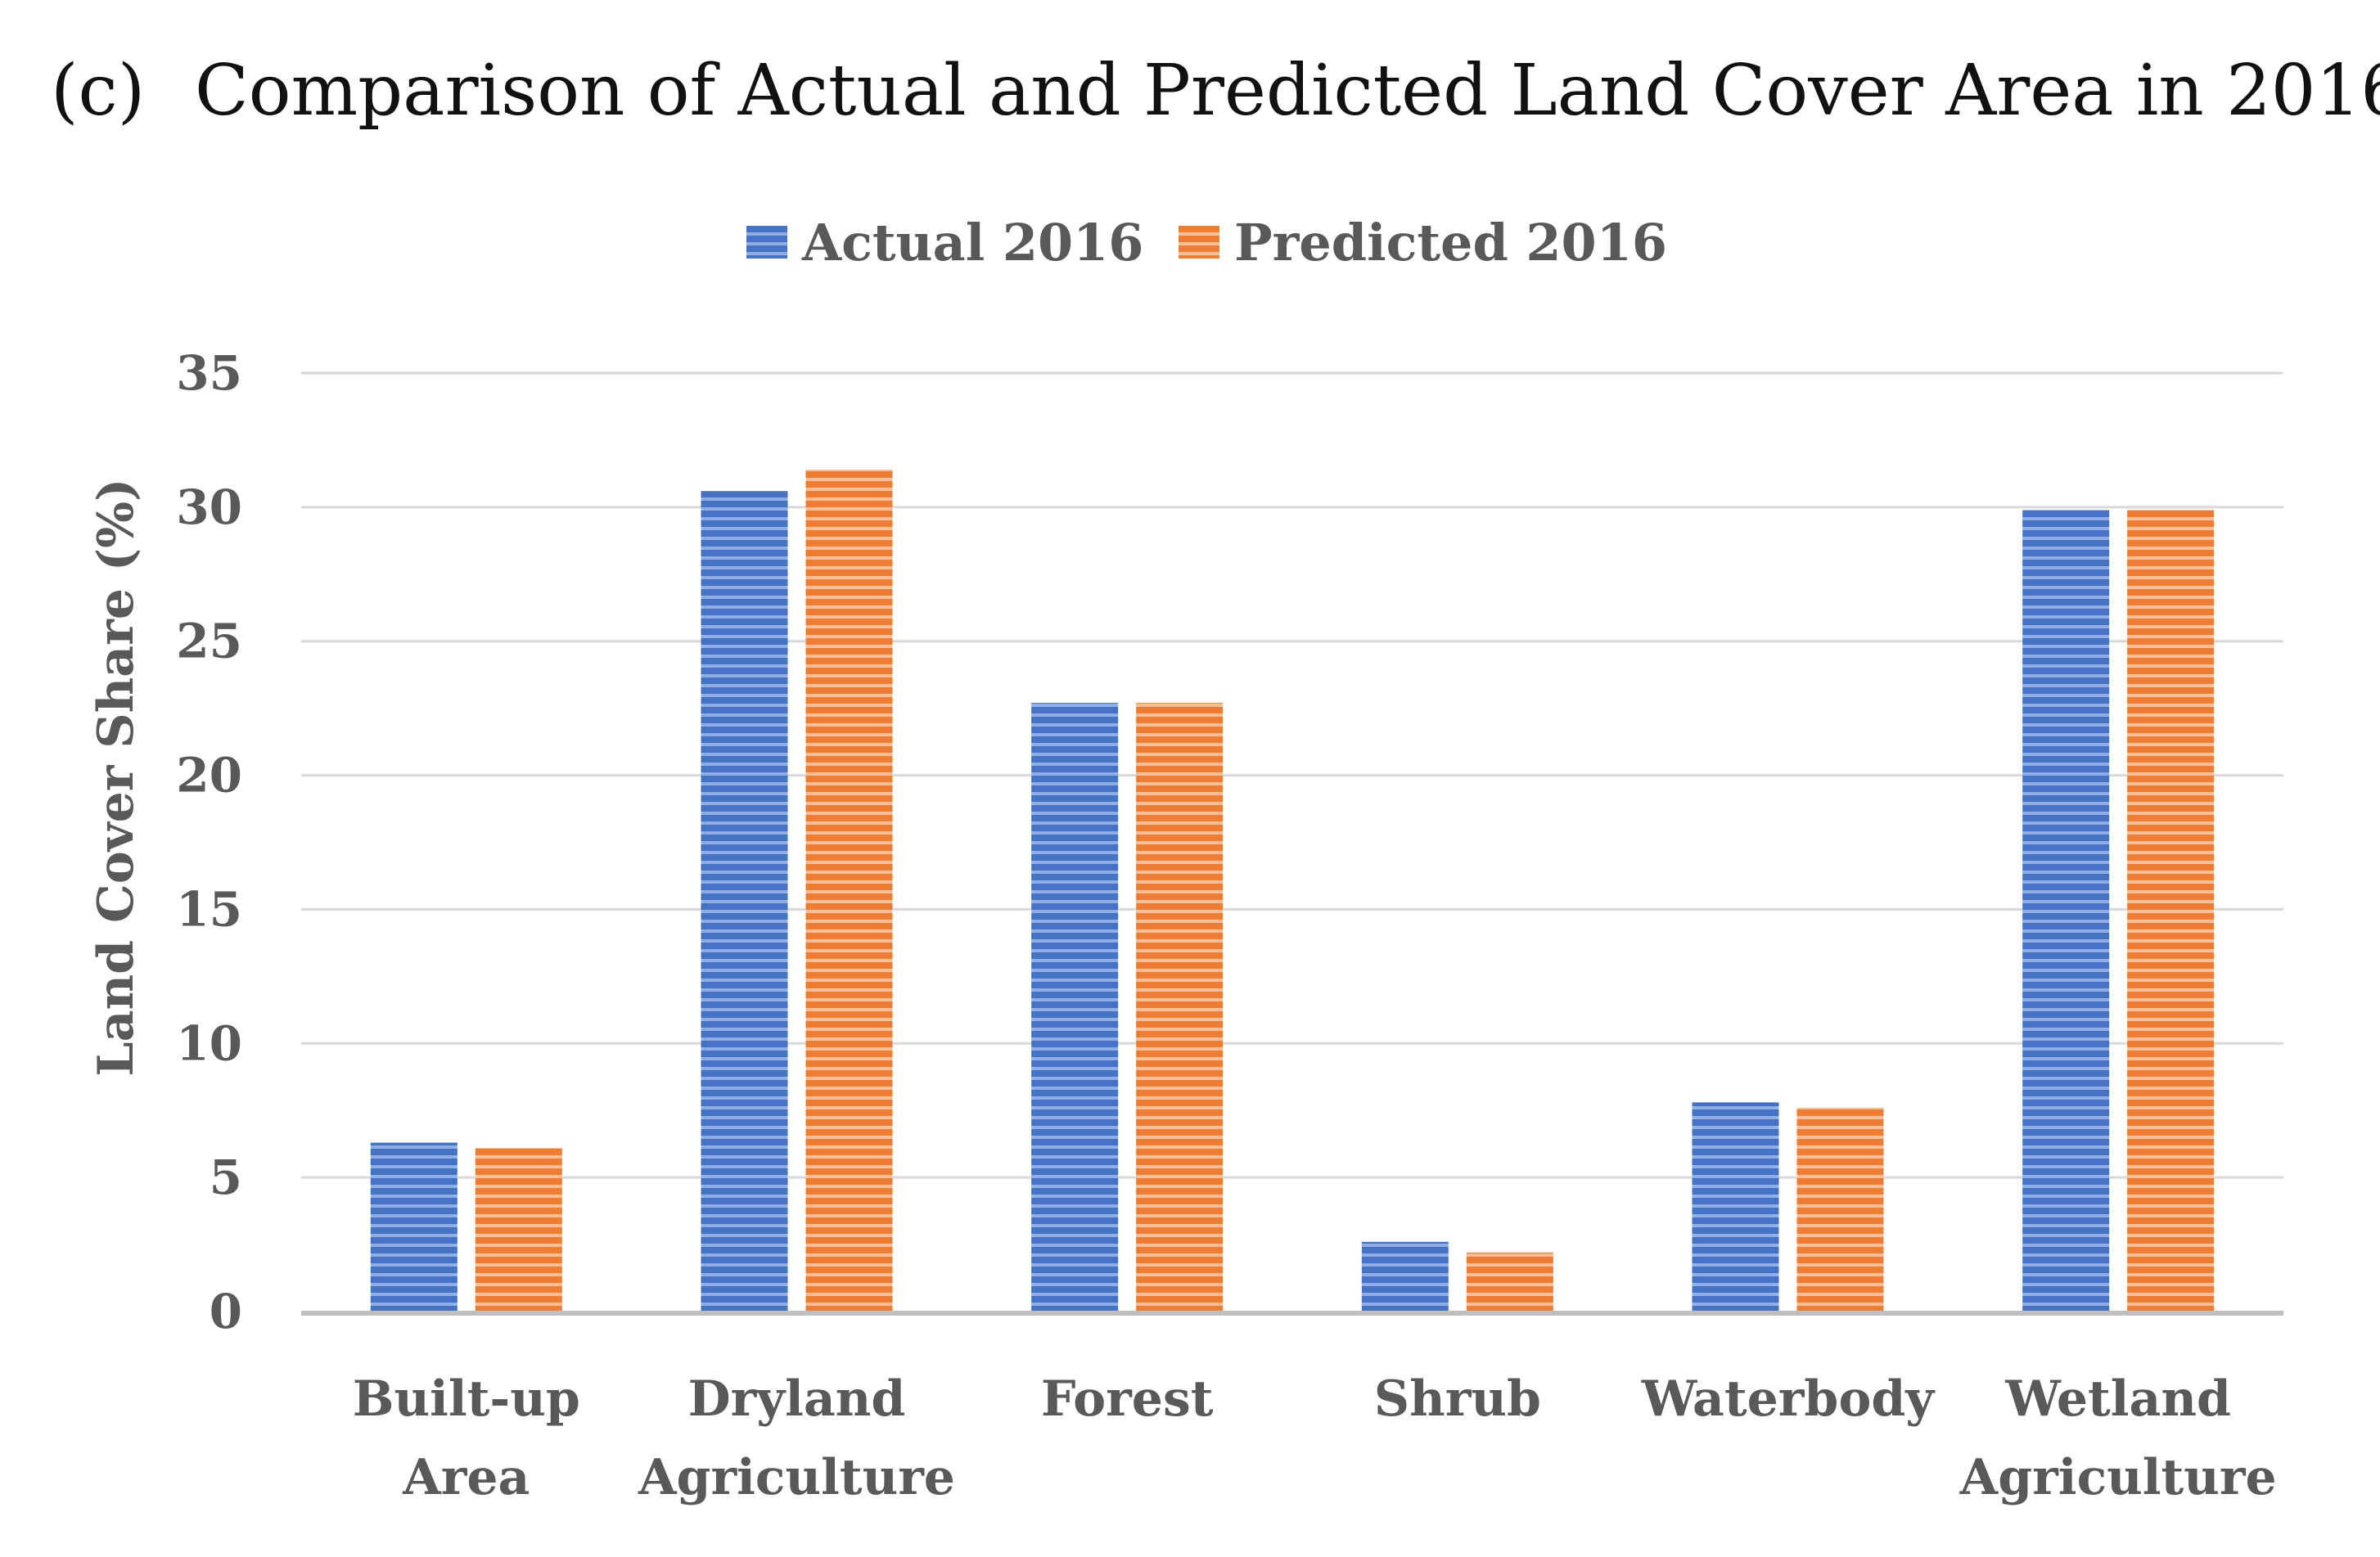 This screenshot has width=2380, height=1557. I want to click on legend: Actual 2016 Predicted 2016, so click(1207, 243).